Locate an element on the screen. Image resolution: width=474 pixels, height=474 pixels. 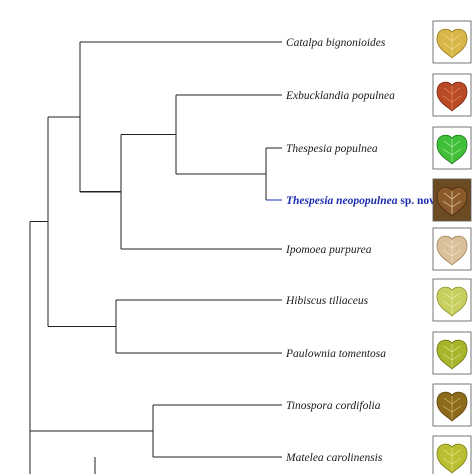
taxon-name: Thespesia populnea is located at coordinates (332, 149).